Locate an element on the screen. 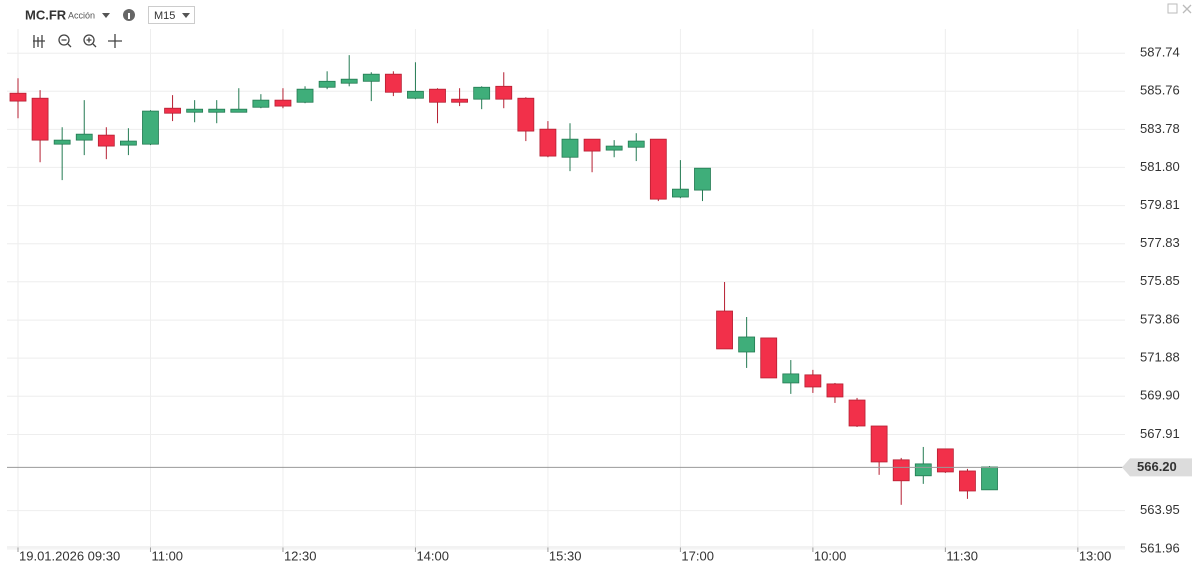 The height and width of the screenshot is (572, 1199). x-tick-label: 19.01.2026 09:30 is located at coordinates (69, 555).